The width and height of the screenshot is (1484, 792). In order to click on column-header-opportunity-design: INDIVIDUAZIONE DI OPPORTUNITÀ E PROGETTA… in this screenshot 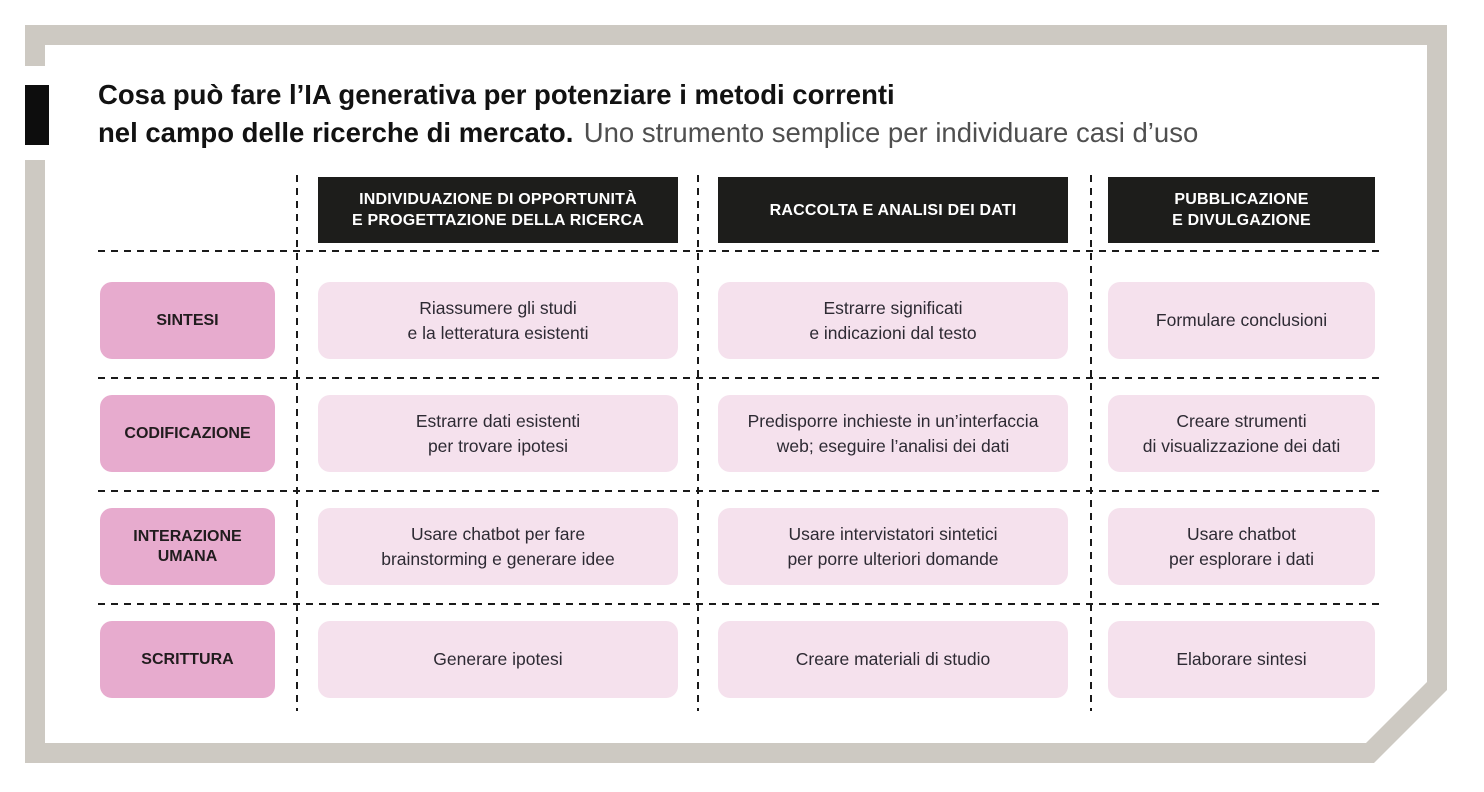, I will do `click(498, 210)`.